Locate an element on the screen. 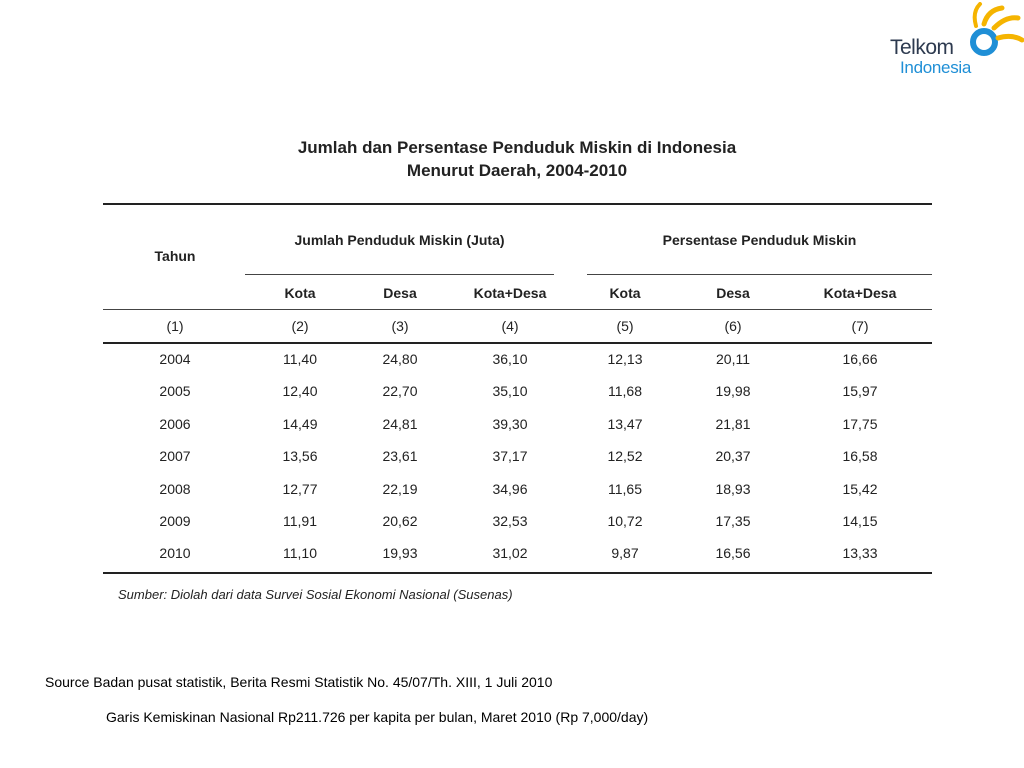 This screenshot has width=1024, height=768. table-cell: 36,10 is located at coordinates (510, 359).